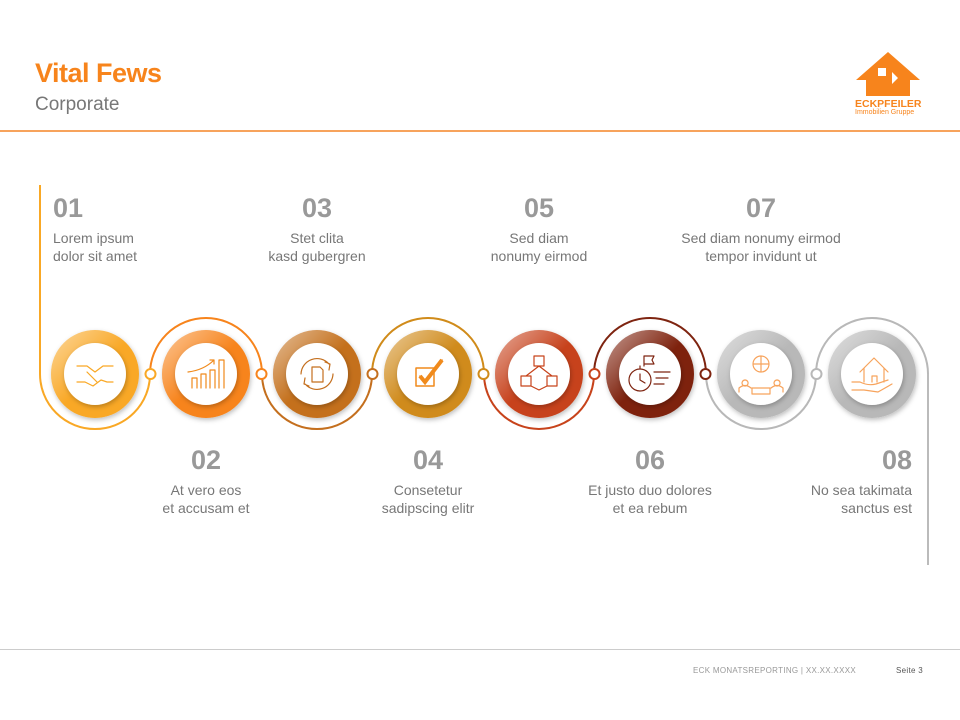  Describe the element at coordinates (95, 256) in the screenshot. I see `step-text-line2: dolor sit amet` at that location.